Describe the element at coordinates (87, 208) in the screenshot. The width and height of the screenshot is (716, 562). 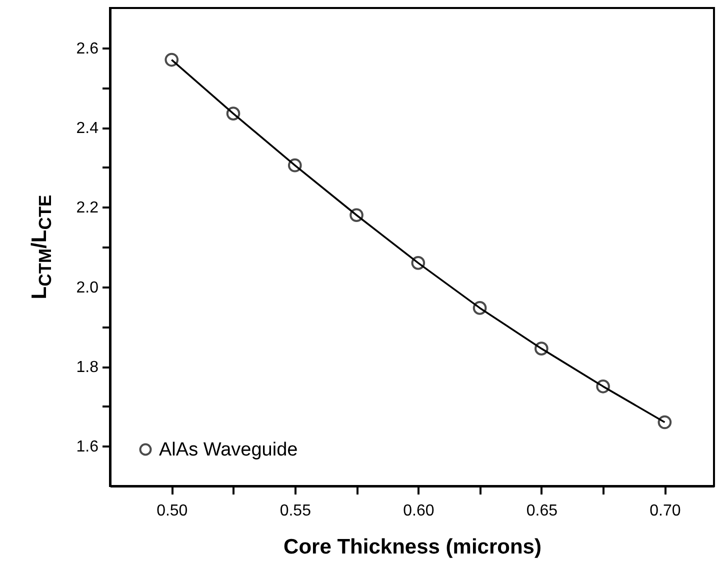
I see `y-tick-label: 2.2` at that location.